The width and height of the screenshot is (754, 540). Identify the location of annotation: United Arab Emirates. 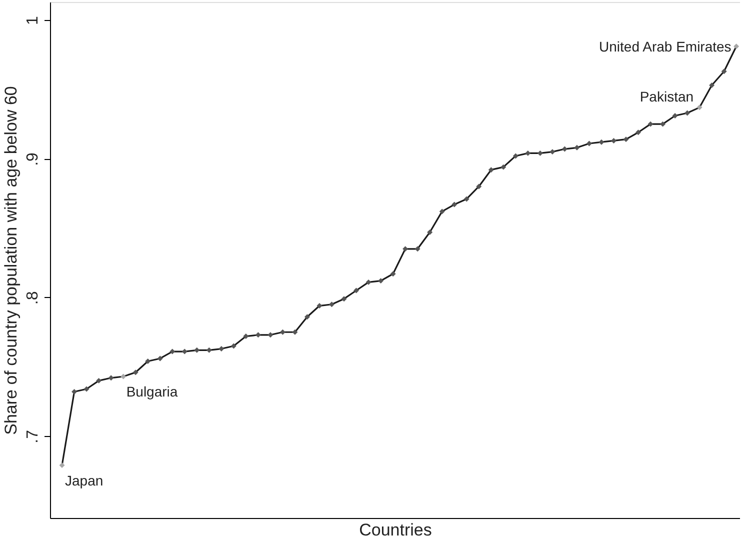
(665, 46).